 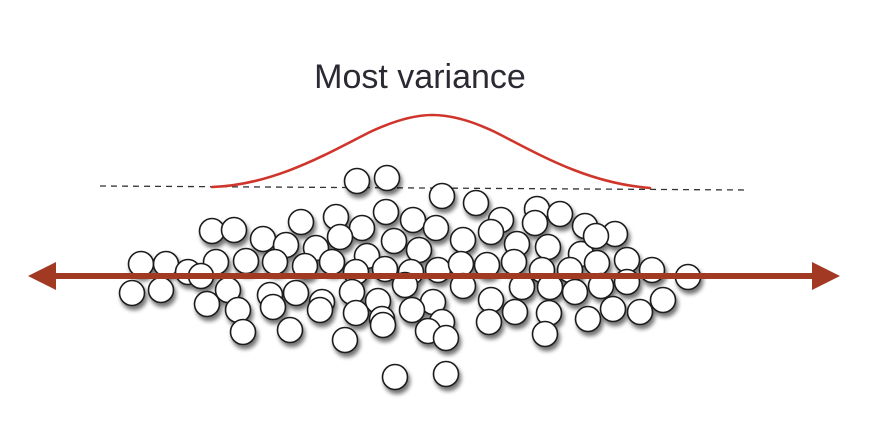 What do you see at coordinates (420, 77) in the screenshot?
I see `diagram-title: Most variance` at bounding box center [420, 77].